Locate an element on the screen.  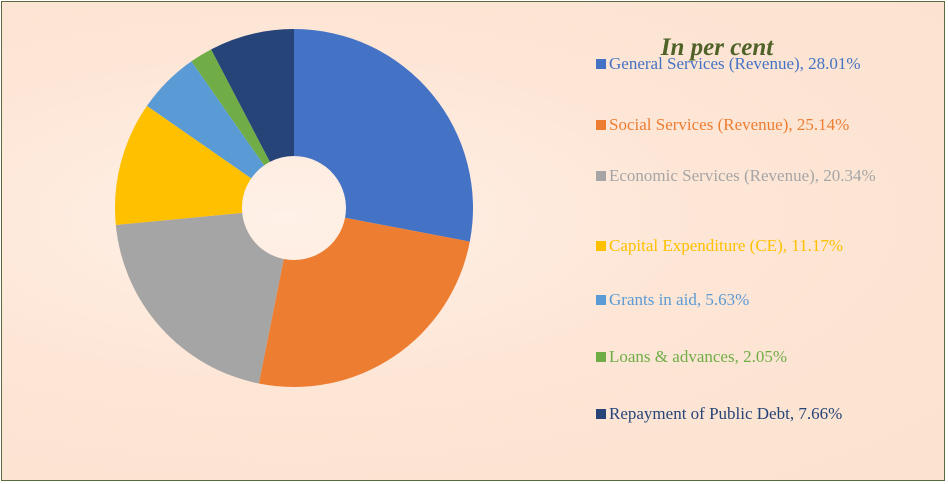
legend-label: Repayment of Public Debt, 7.66% is located at coordinates (726, 413).